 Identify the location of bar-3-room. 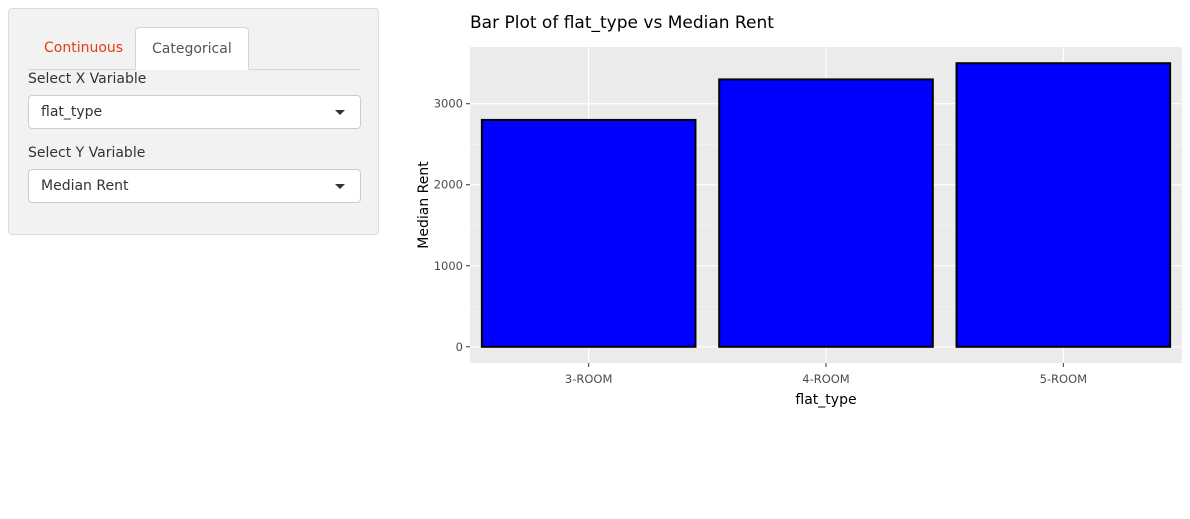
(588, 233).